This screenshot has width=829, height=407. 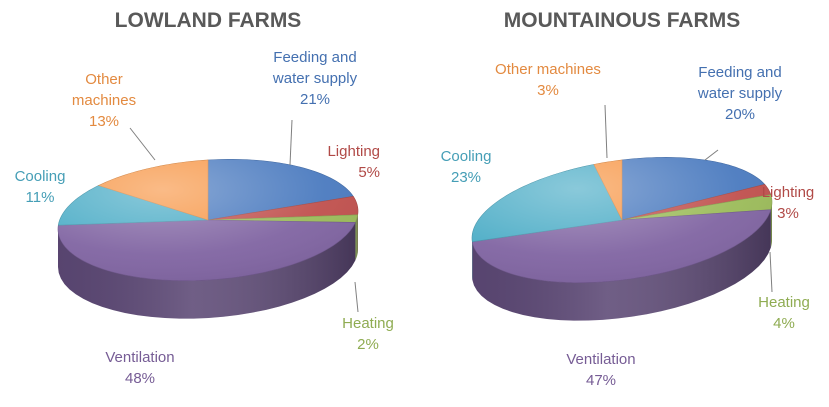 I want to click on slice-value: 48%, so click(x=140, y=378).